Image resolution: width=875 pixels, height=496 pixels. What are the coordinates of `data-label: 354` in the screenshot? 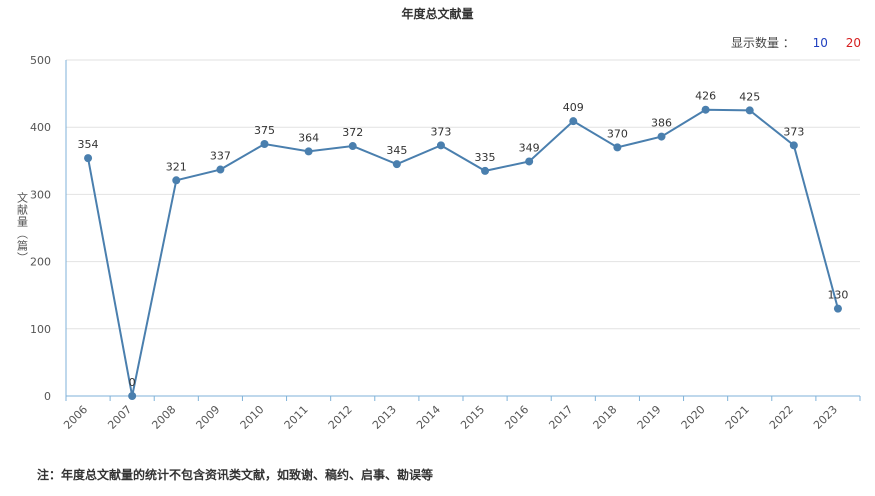 It's located at (88, 144).